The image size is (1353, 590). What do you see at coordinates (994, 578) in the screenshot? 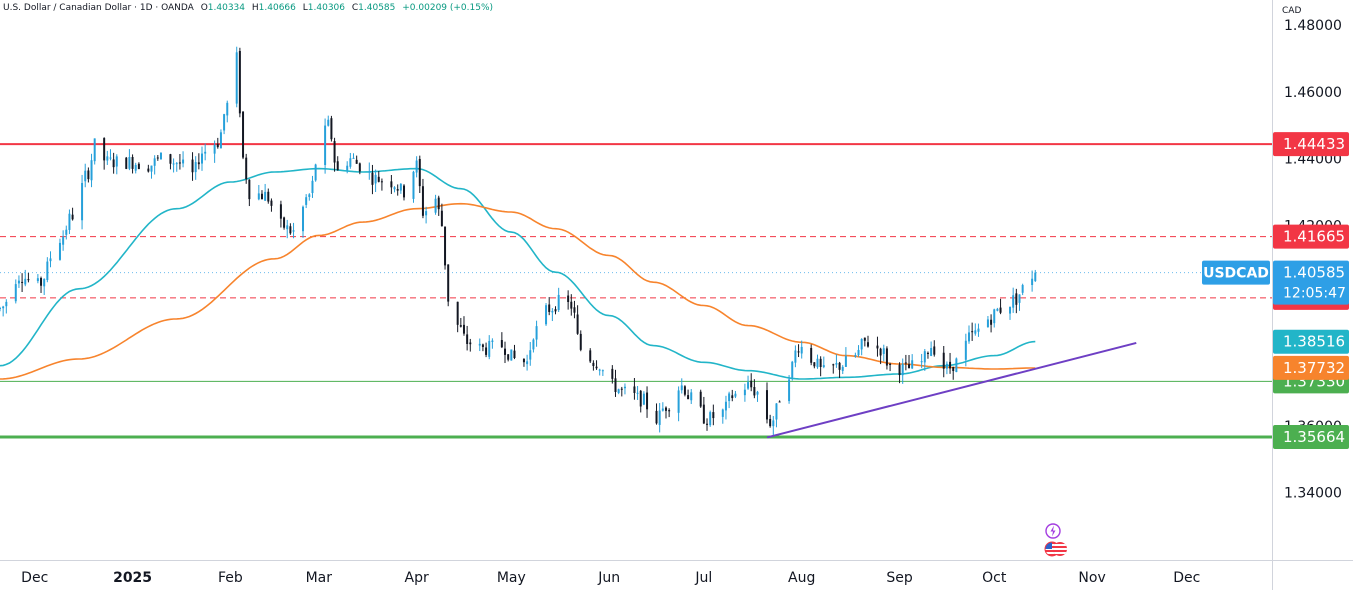
I see `x-tick-label: Oct` at bounding box center [994, 578].